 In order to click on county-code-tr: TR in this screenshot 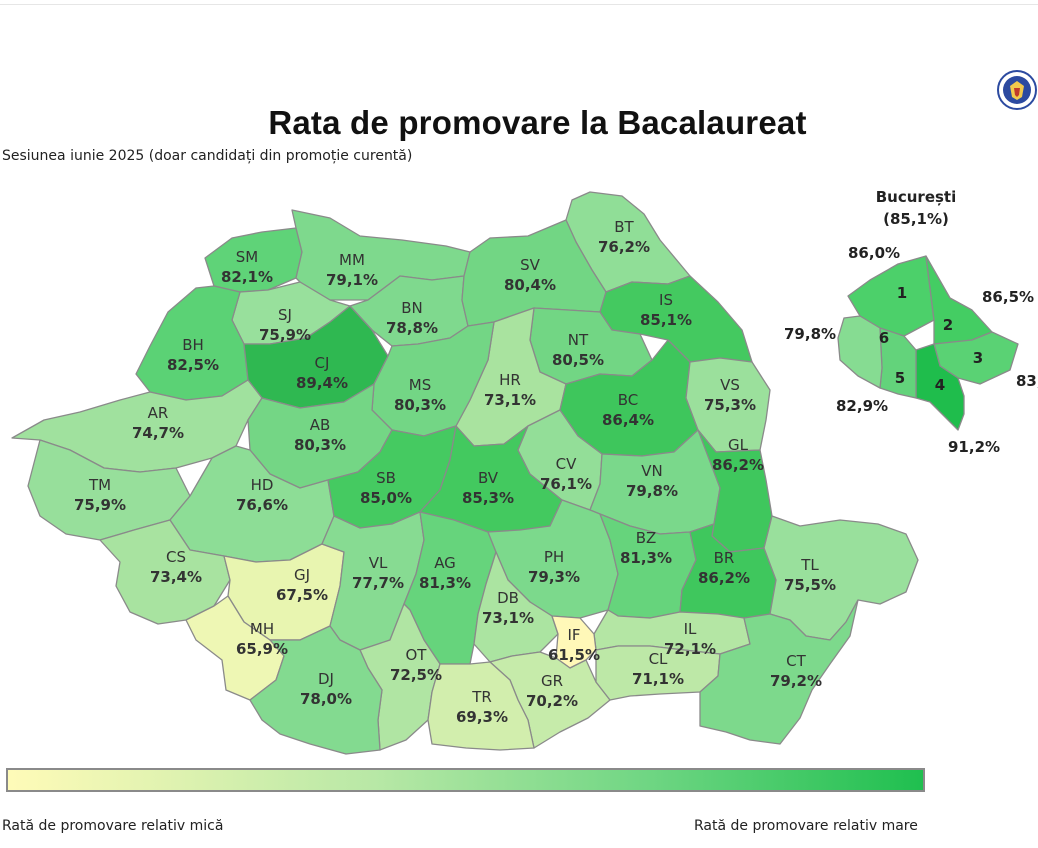, I will do `click(481, 697)`.